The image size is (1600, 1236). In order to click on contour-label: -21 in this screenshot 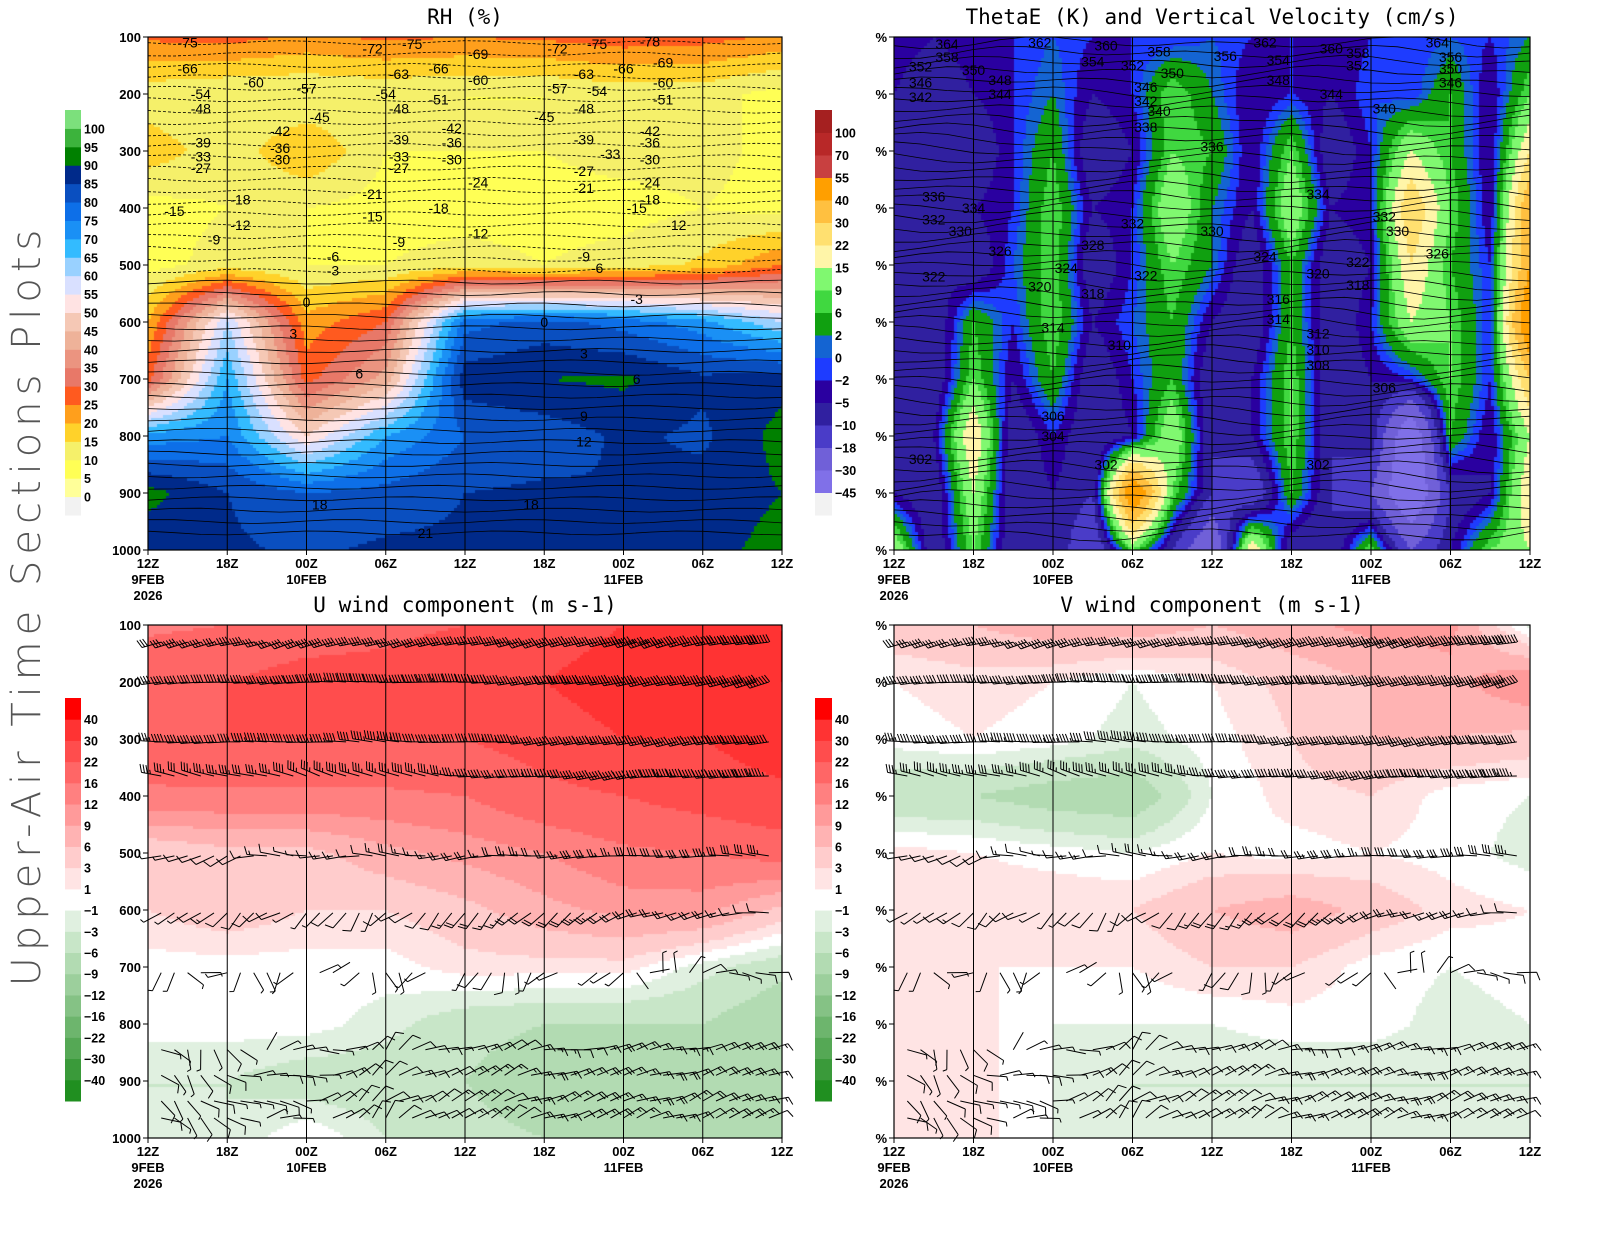, I will do `click(372, 194)`.